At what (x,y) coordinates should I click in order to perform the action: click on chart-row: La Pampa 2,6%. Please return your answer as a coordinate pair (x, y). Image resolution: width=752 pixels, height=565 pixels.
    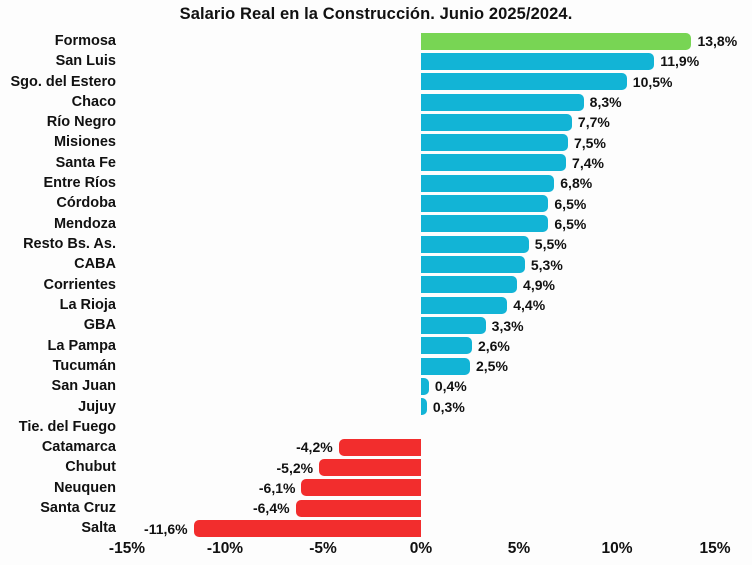
    Looking at the image, I should click on (376, 346).